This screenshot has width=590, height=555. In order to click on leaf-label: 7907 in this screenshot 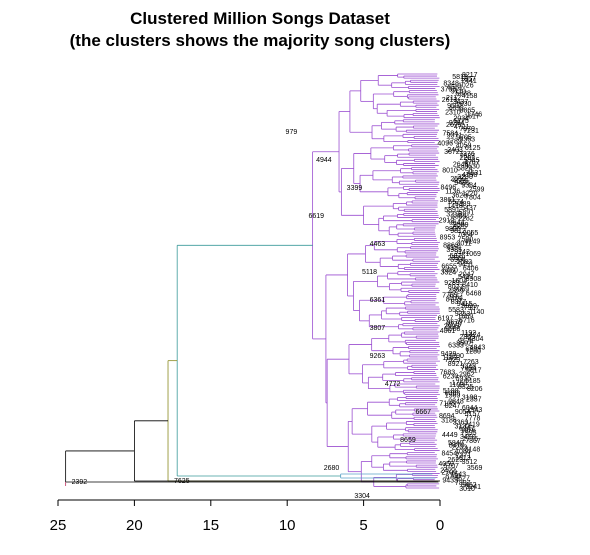, I will do `click(472, 308)`.